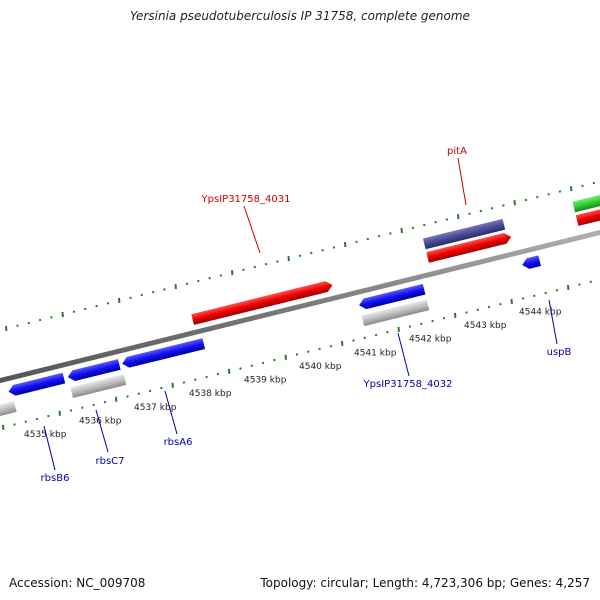 Image resolution: width=600 pixels, height=600 pixels. What do you see at coordinates (178, 419) in the screenshot?
I see `gene-label-group-rbsa6: rbsA6` at bounding box center [178, 419].